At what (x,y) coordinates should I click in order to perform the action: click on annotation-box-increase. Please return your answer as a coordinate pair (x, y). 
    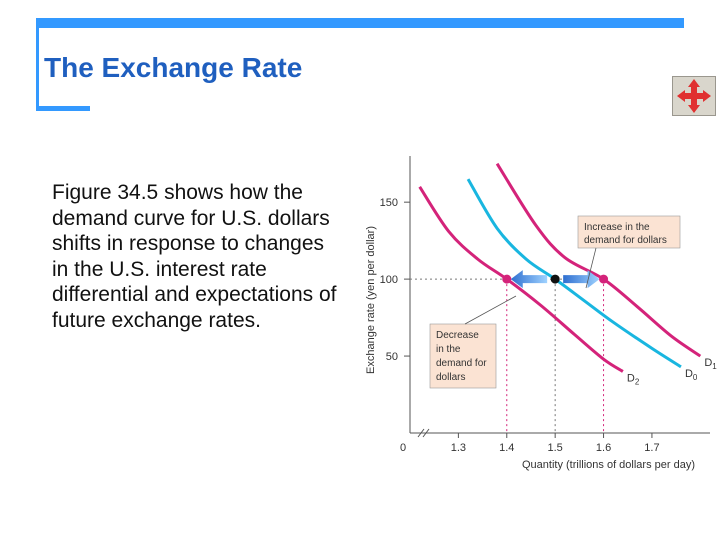
    Looking at the image, I should click on (629, 232).